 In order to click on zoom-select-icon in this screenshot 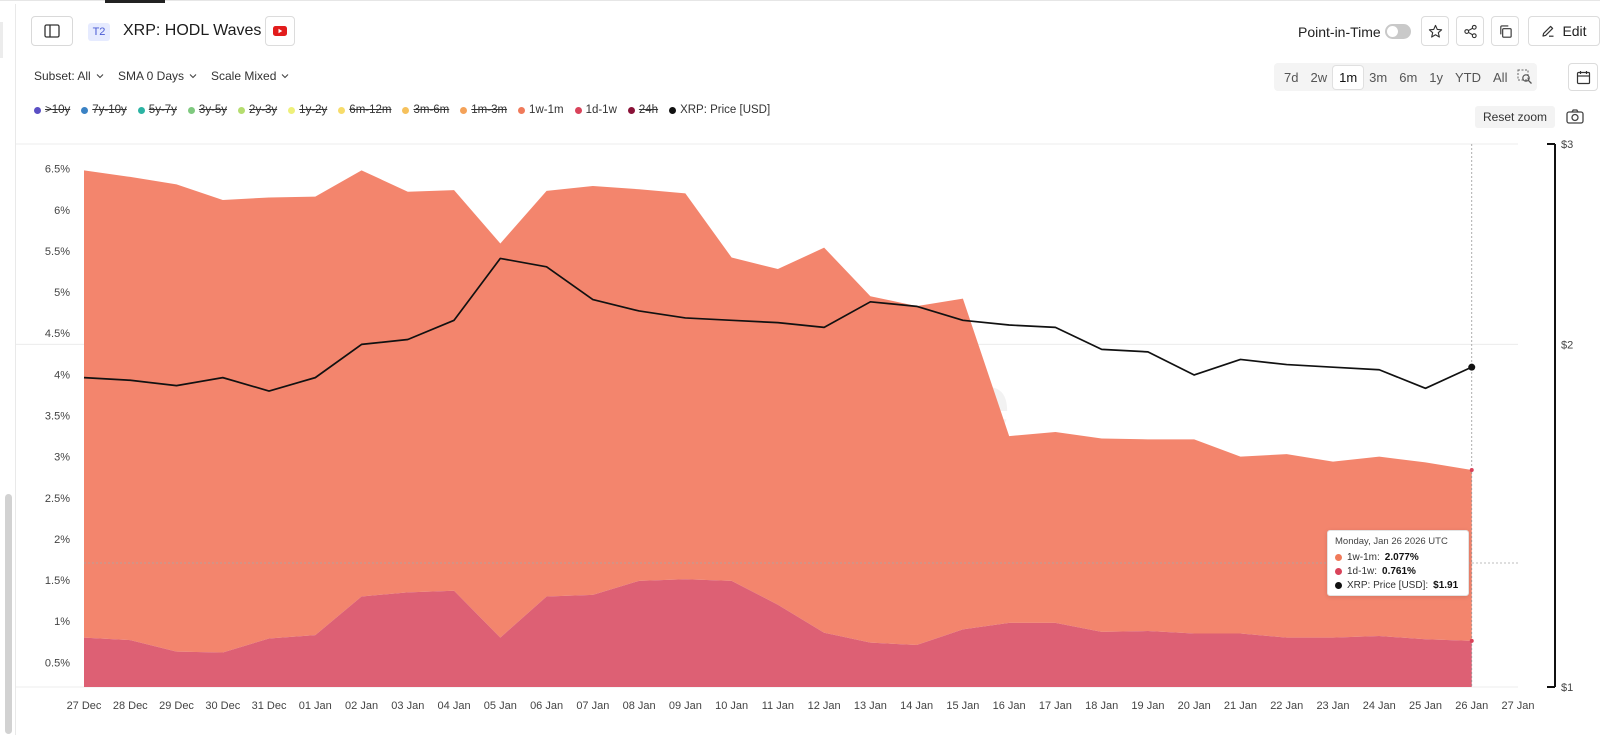, I will do `click(1525, 77)`.